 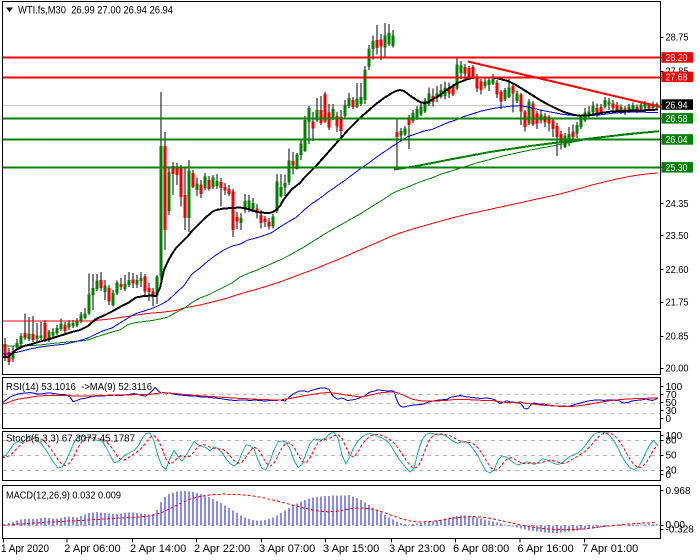 What do you see at coordinates (92, 549) in the screenshot?
I see `svg-text: 2 Apr 06:00` at bounding box center [92, 549].